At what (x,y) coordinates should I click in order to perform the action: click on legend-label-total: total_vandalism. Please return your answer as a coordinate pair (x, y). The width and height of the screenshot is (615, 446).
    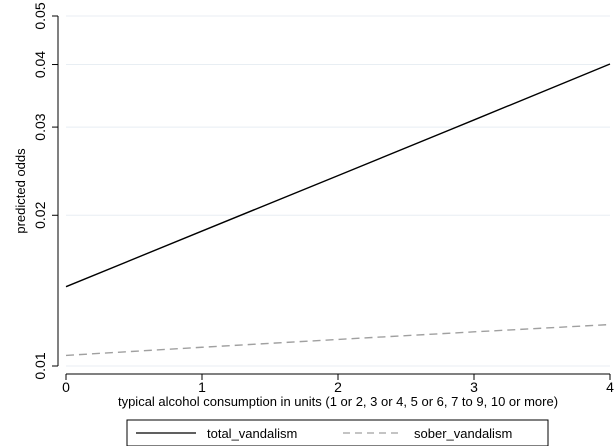
    Looking at the image, I should click on (252, 433).